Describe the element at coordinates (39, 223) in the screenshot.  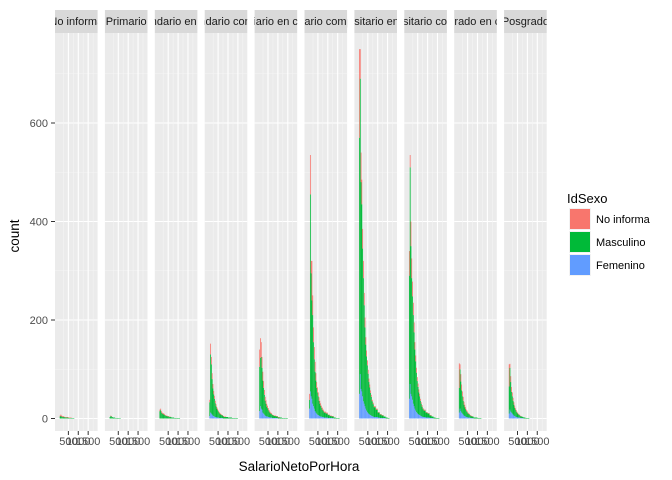
I see `y-tick-label: 400` at that location.